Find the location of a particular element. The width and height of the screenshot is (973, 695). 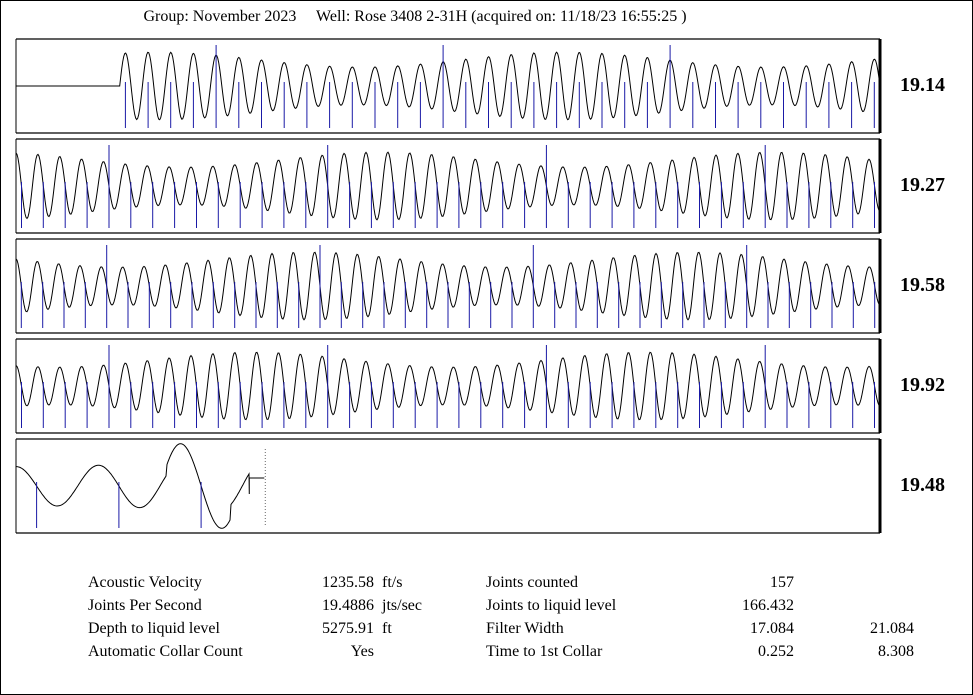

stat-value-filter-width: 17.084 is located at coordinates (772, 628).